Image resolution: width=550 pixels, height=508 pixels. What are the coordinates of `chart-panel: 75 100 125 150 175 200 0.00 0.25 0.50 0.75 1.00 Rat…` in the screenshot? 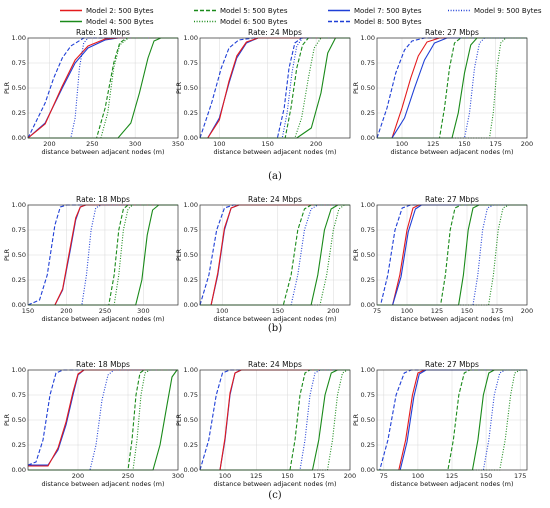 It's located at (442, 259).